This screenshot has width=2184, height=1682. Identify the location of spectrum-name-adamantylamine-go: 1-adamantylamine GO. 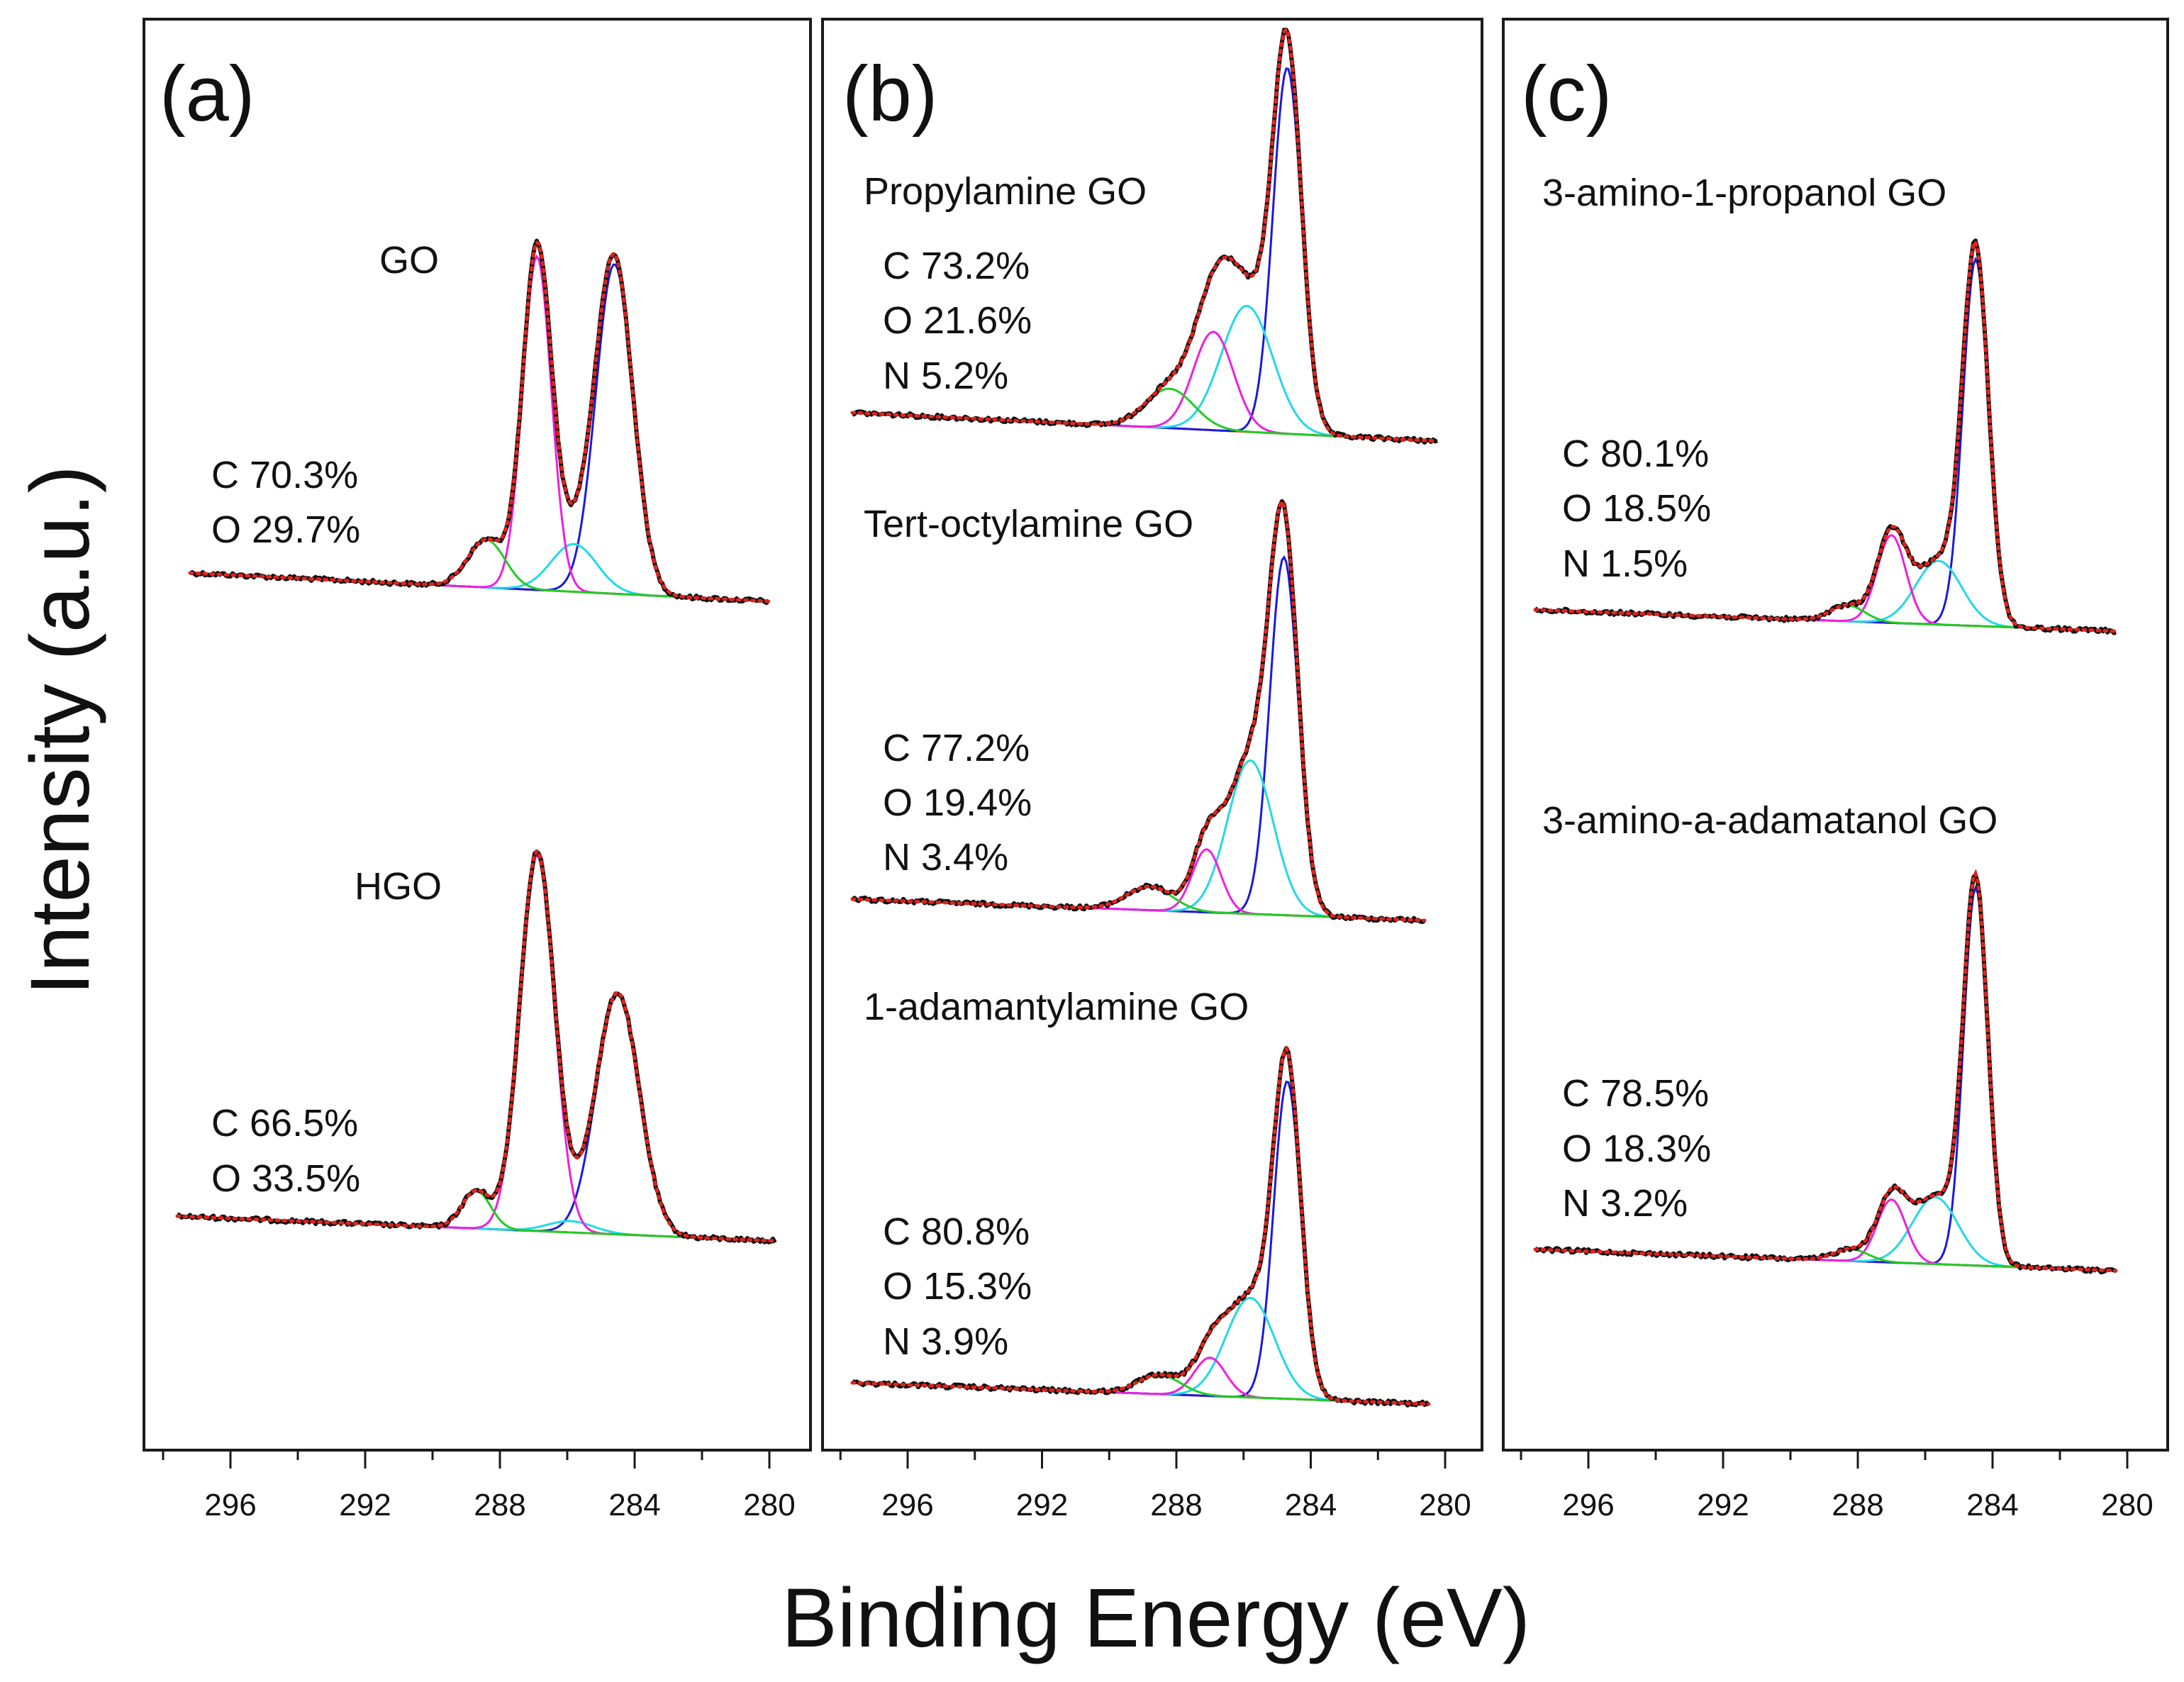
(1056, 1007).